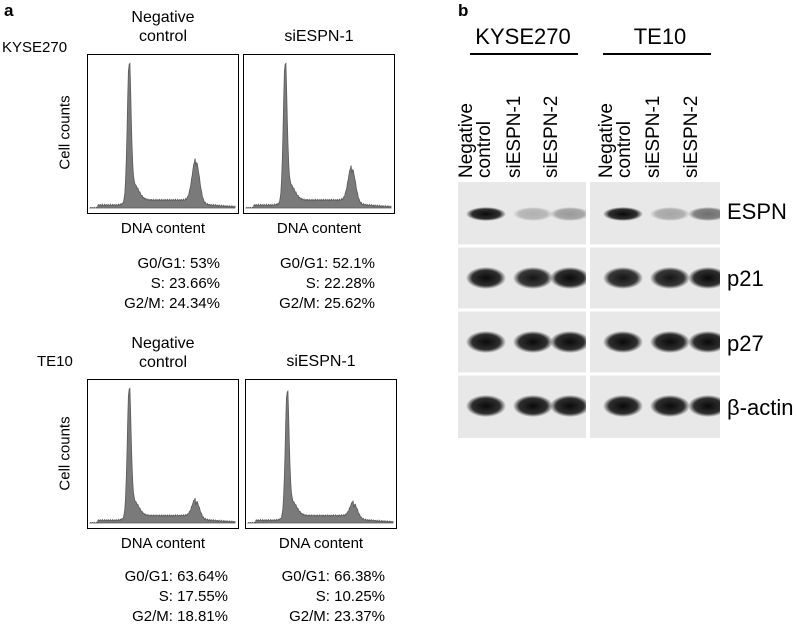 The height and width of the screenshot is (627, 797). I want to click on histogram-te10-control-title: Negative control, so click(163, 353).